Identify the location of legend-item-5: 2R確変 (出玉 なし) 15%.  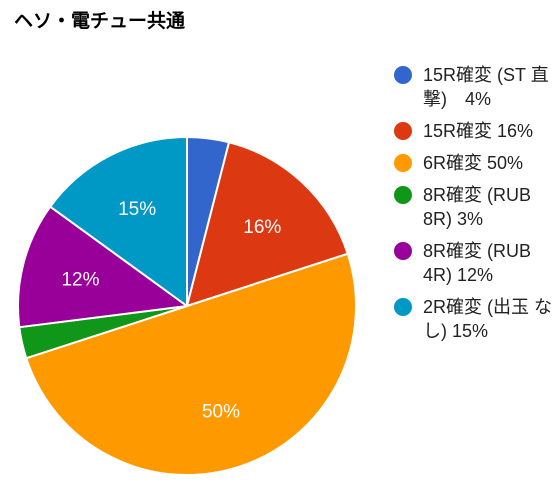
(475, 319).